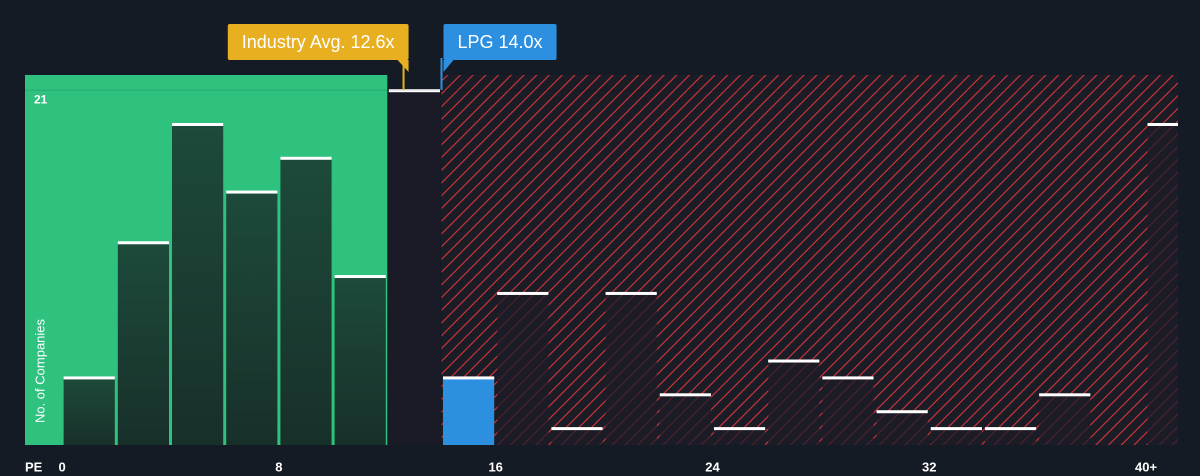 The image size is (1200, 476). I want to click on x-tick-label: 8, so click(278, 466).